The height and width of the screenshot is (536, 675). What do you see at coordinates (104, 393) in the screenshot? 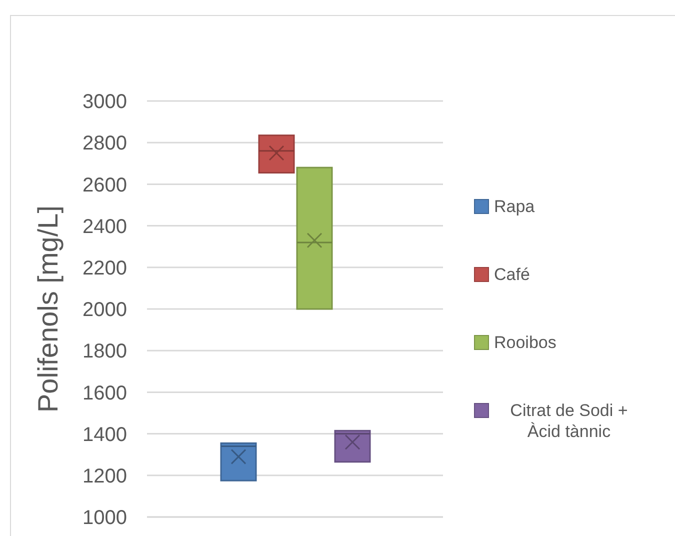
I see `y-tick-label: 1600` at bounding box center [104, 393].